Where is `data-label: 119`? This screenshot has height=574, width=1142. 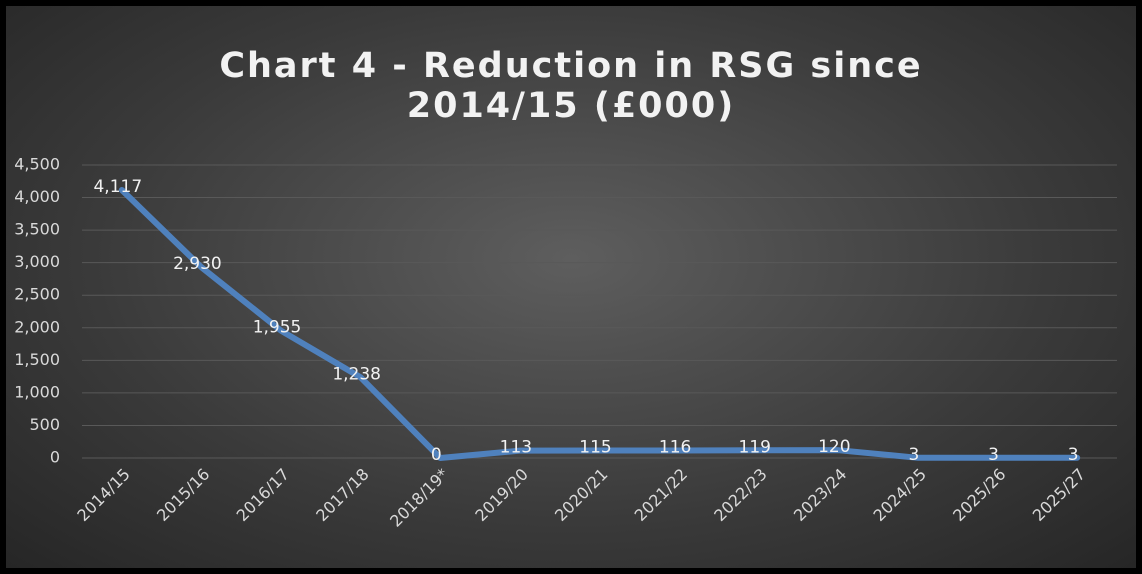 data-label: 119 is located at coordinates (755, 447).